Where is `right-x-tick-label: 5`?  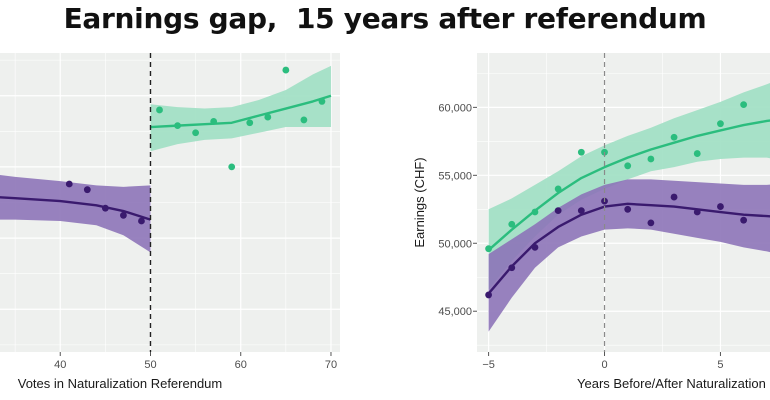 right-x-tick-label: 5 is located at coordinates (720, 365).